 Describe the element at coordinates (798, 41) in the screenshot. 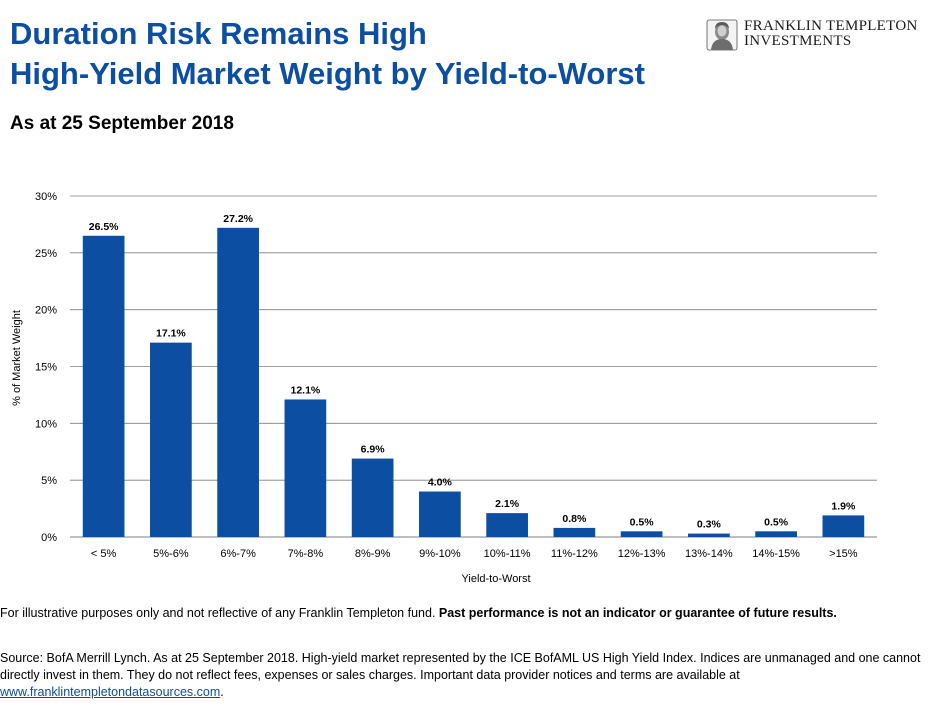

I see `logo-line-2: INVESTMENTS` at that location.